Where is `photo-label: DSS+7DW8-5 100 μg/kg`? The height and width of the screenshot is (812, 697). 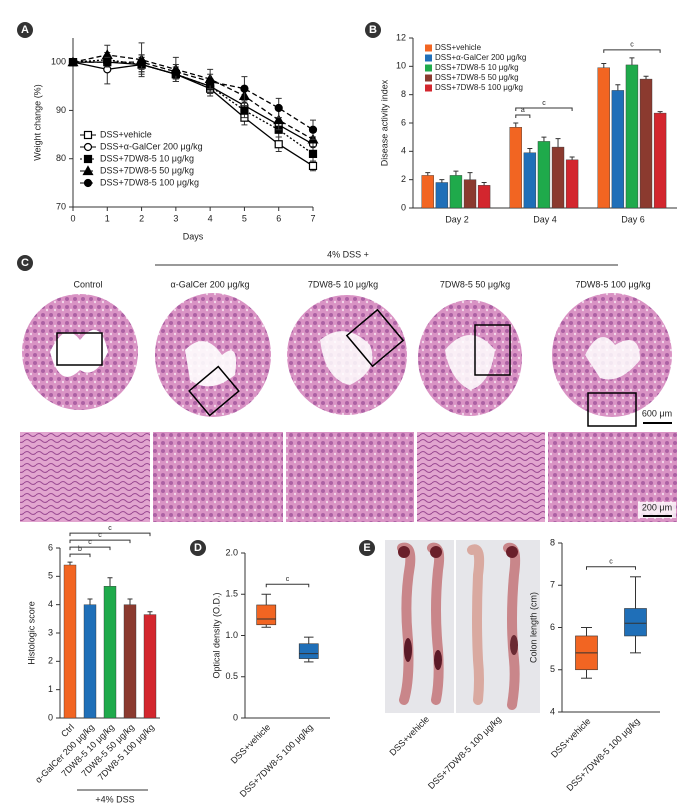 photo-label: DSS+7DW8-5 100 μg/kg is located at coordinates (464, 752).